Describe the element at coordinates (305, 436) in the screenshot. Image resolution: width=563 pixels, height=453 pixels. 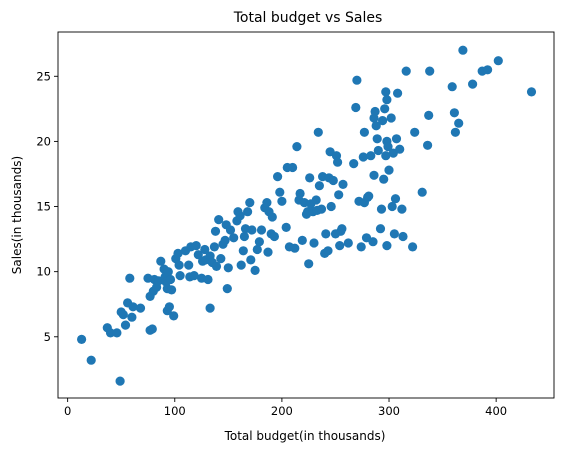
I see `x-axis-label: Total budget(in thousands)` at that location.